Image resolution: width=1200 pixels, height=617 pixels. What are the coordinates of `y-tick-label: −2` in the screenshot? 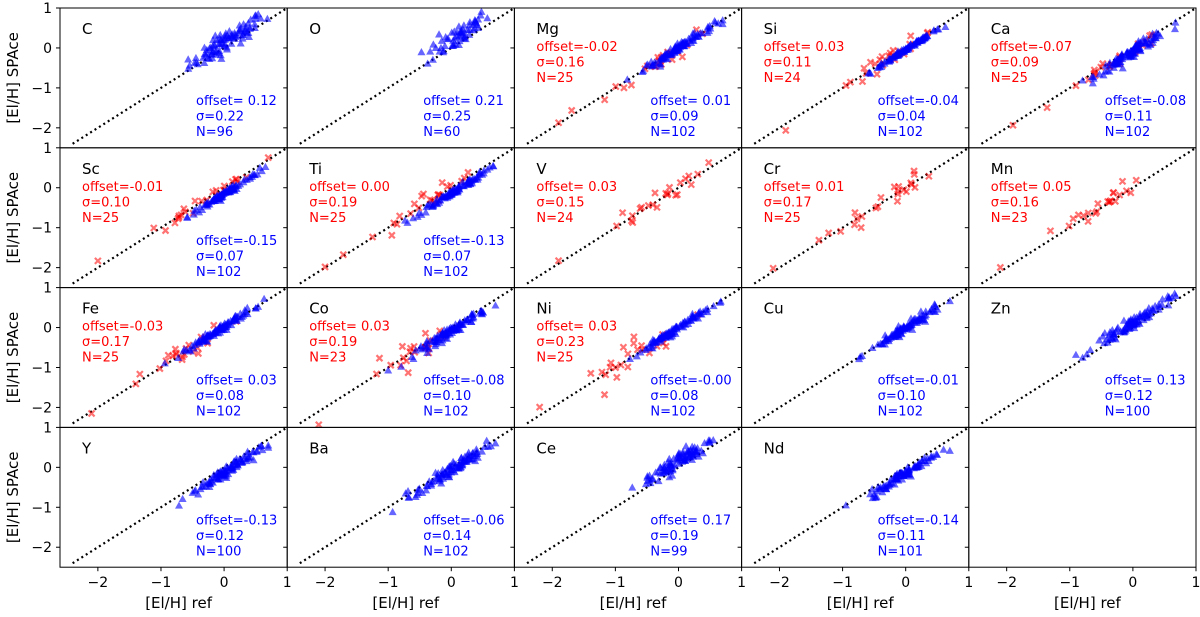 It's located at (41, 269).